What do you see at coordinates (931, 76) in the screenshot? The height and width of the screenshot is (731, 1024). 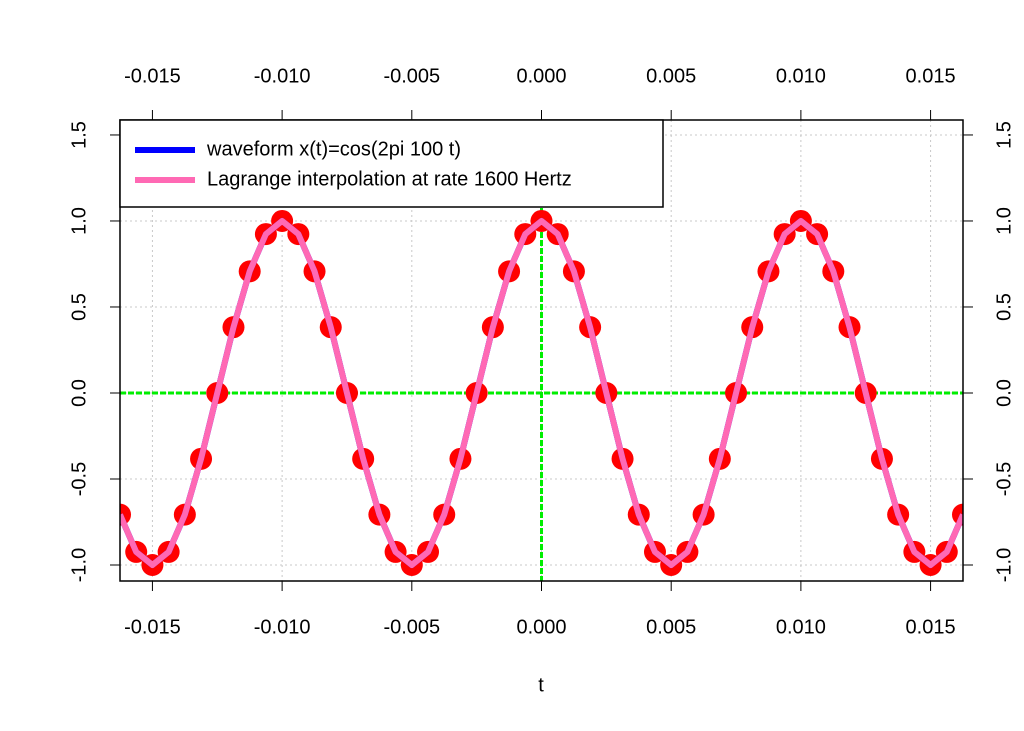 I see `x-tick-label-top: 0.015` at bounding box center [931, 76].